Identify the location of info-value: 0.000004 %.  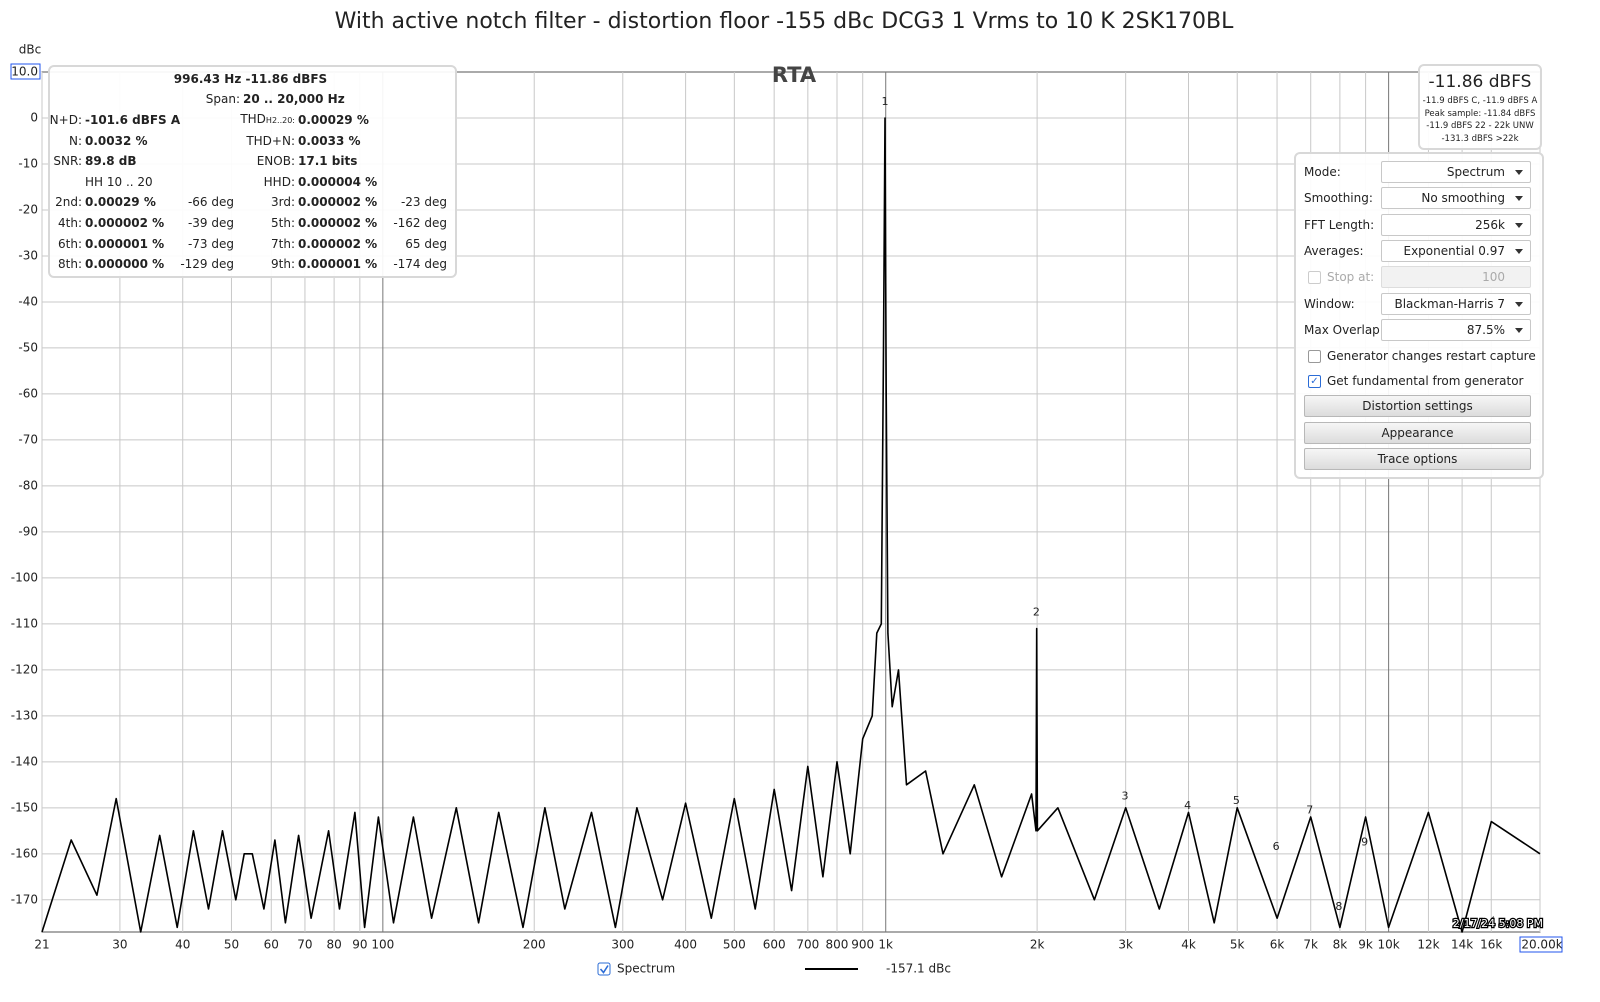
(338, 181).